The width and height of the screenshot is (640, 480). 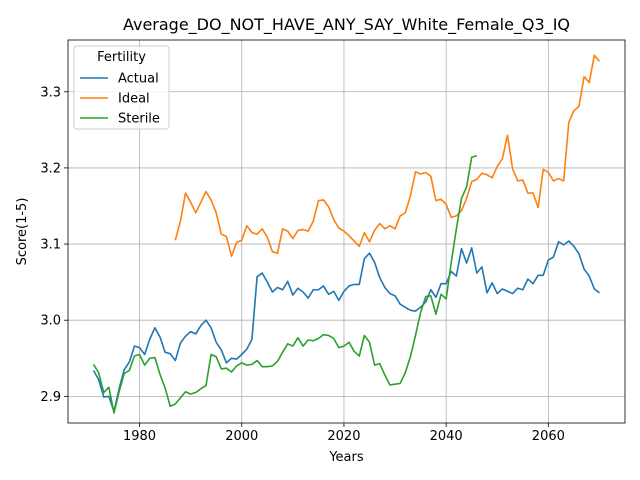 I want to click on x-tick-label: 2020, so click(x=343, y=436).